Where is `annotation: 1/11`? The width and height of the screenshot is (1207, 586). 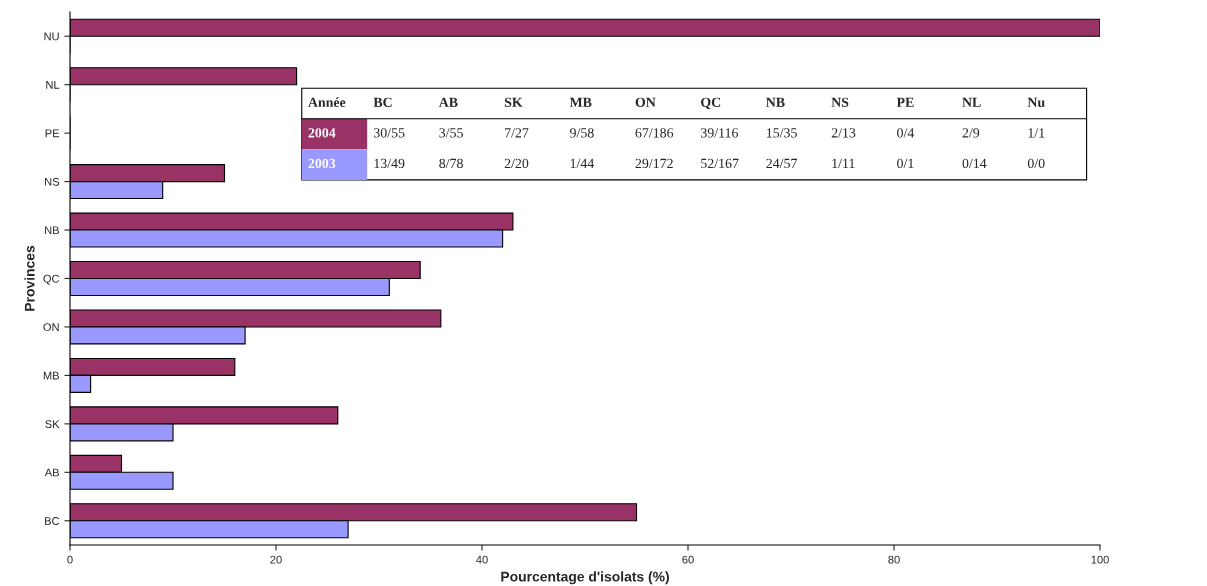
annotation: 1/11 is located at coordinates (843, 163).